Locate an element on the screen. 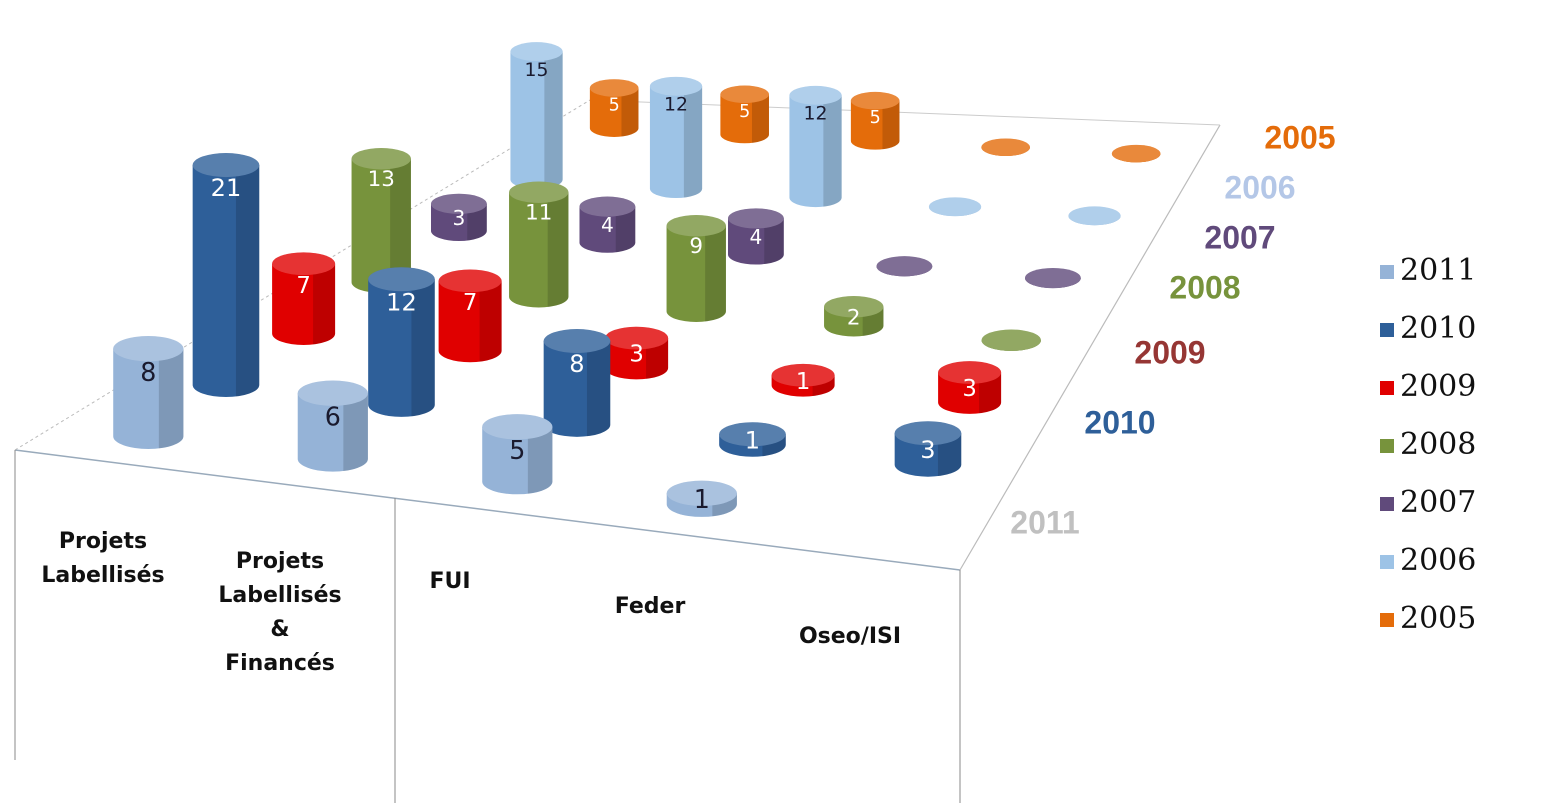 Image resolution: width=1549 pixels, height=803 pixels. value-label: 13 is located at coordinates (381, 179).